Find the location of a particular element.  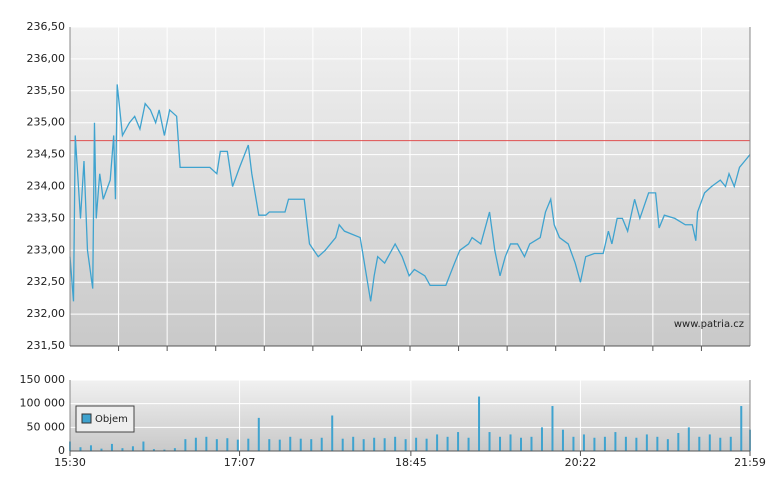

watermark: www.patria.cz is located at coordinates (709, 324).